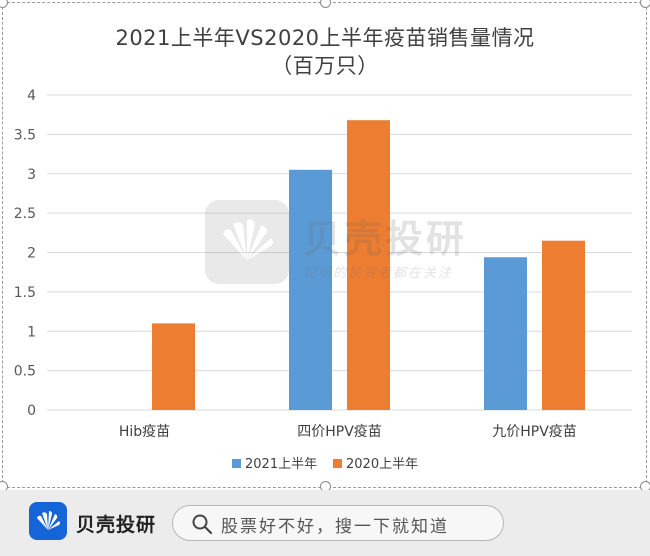 The height and width of the screenshot is (556, 650). I want to click on chart-title: 2021上半年VS2020上半年疫苗销售量情况, so click(325, 38).